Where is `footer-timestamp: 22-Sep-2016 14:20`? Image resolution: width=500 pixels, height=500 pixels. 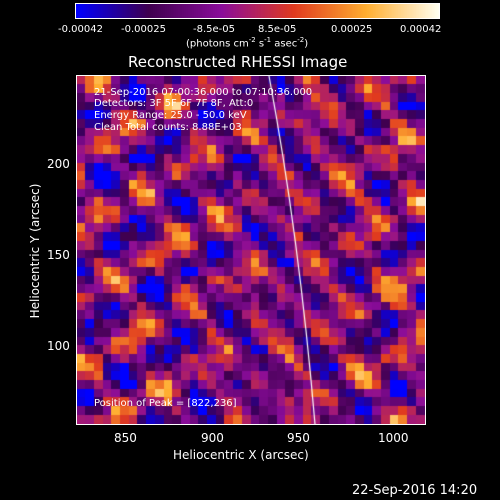
footer-timestamp: 22-Sep-2016 14:20 is located at coordinates (415, 490).